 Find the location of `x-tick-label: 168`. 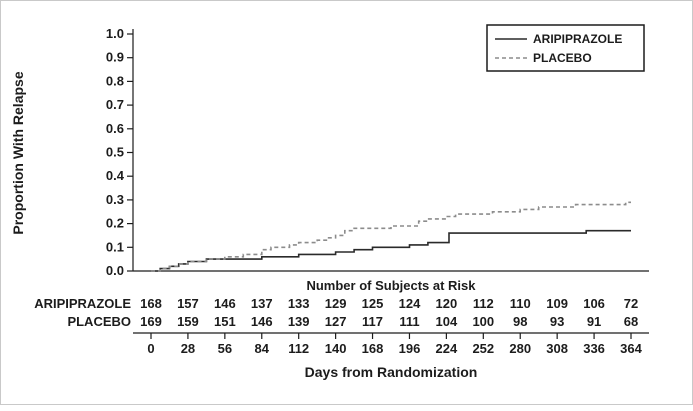

x-tick-label: 168 is located at coordinates (373, 348).